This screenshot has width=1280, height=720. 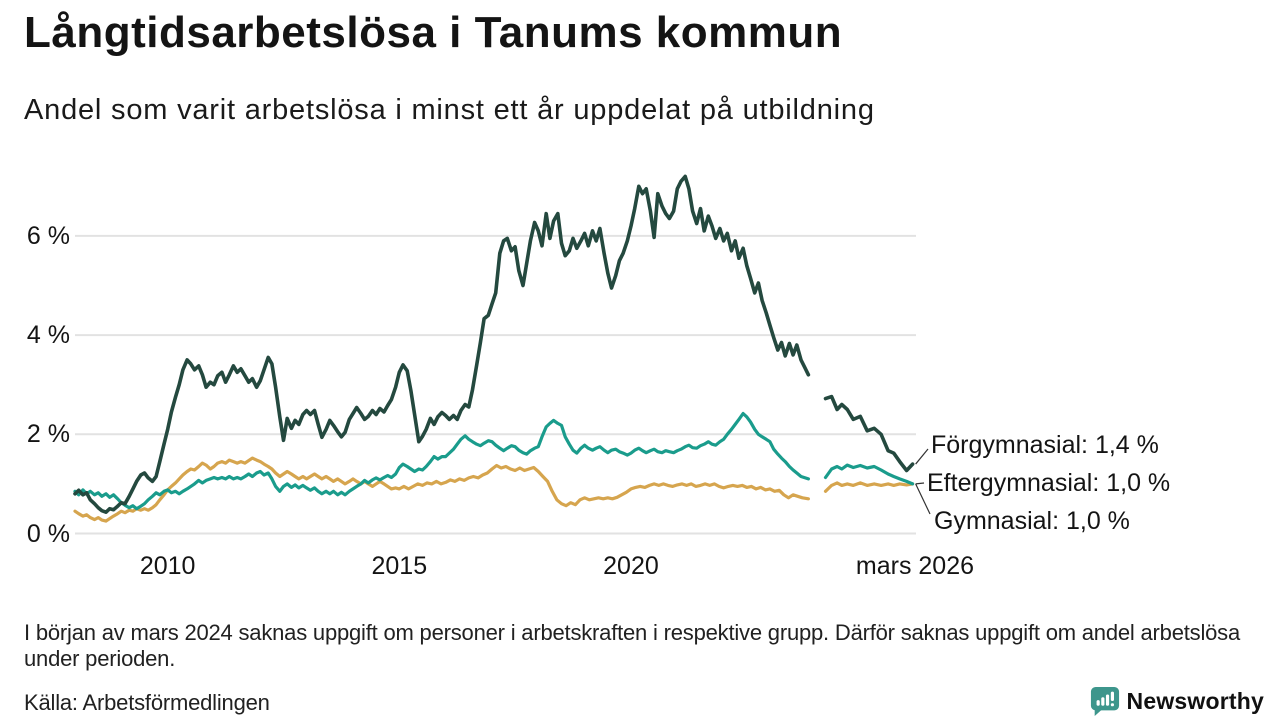 What do you see at coordinates (1032, 521) in the screenshot?
I see `series-end-label: Gymnasial: 1,0 %` at bounding box center [1032, 521].